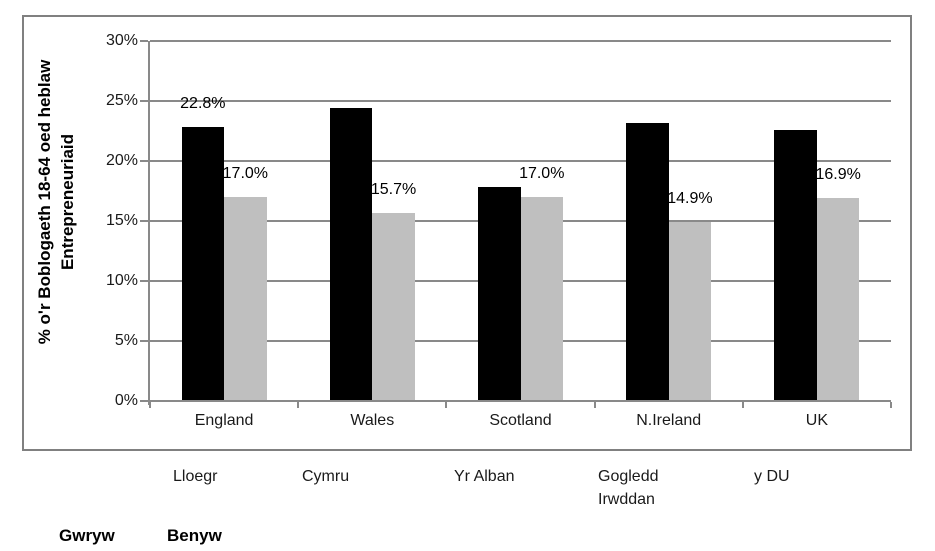 The height and width of the screenshot is (551, 935). What do you see at coordinates (121, 220) in the screenshot?
I see `y-tick-label-15pct: 15%` at bounding box center [121, 220].